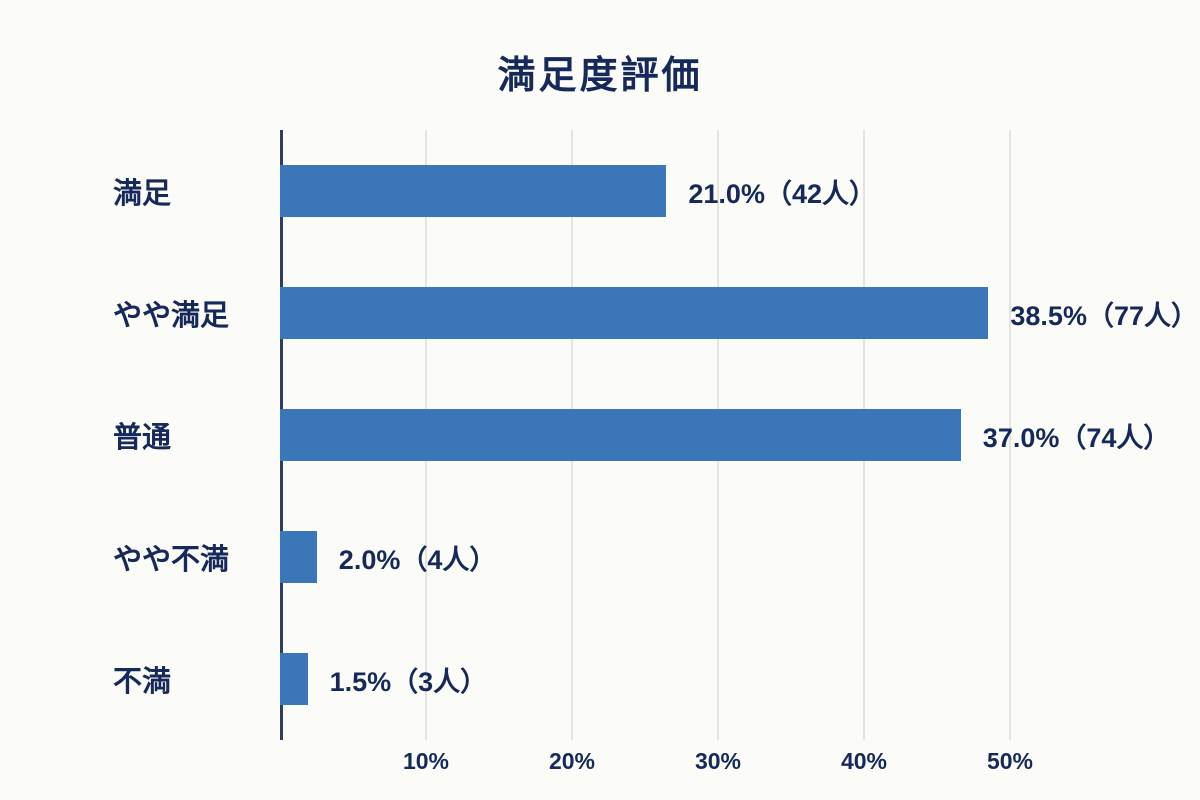 The width and height of the screenshot is (1200, 800). Describe the element at coordinates (1010, 761) in the screenshot. I see `x-tick-label: 50%` at that location.